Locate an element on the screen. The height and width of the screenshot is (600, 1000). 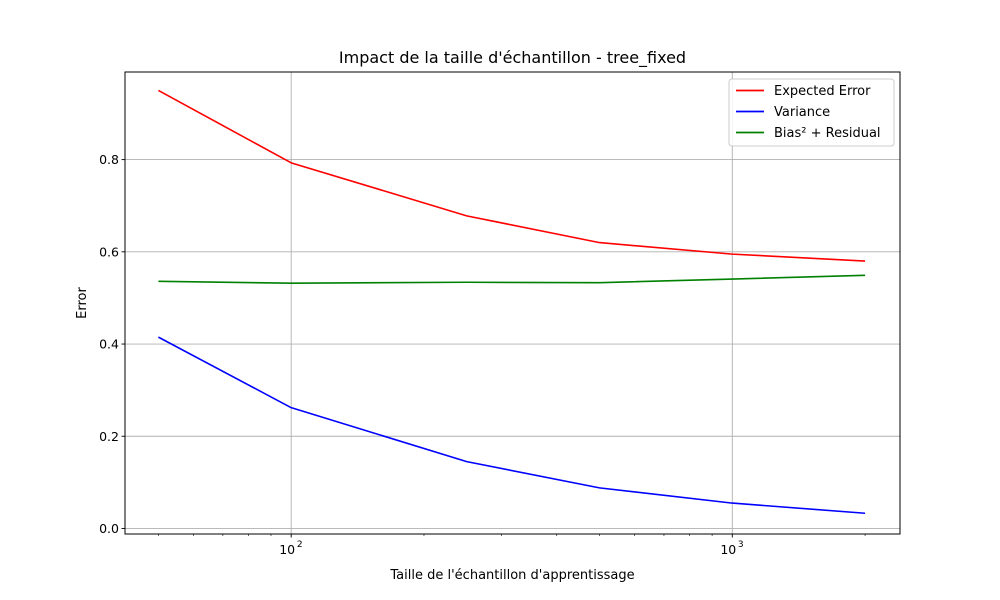
legend-label: Variance is located at coordinates (802, 112).